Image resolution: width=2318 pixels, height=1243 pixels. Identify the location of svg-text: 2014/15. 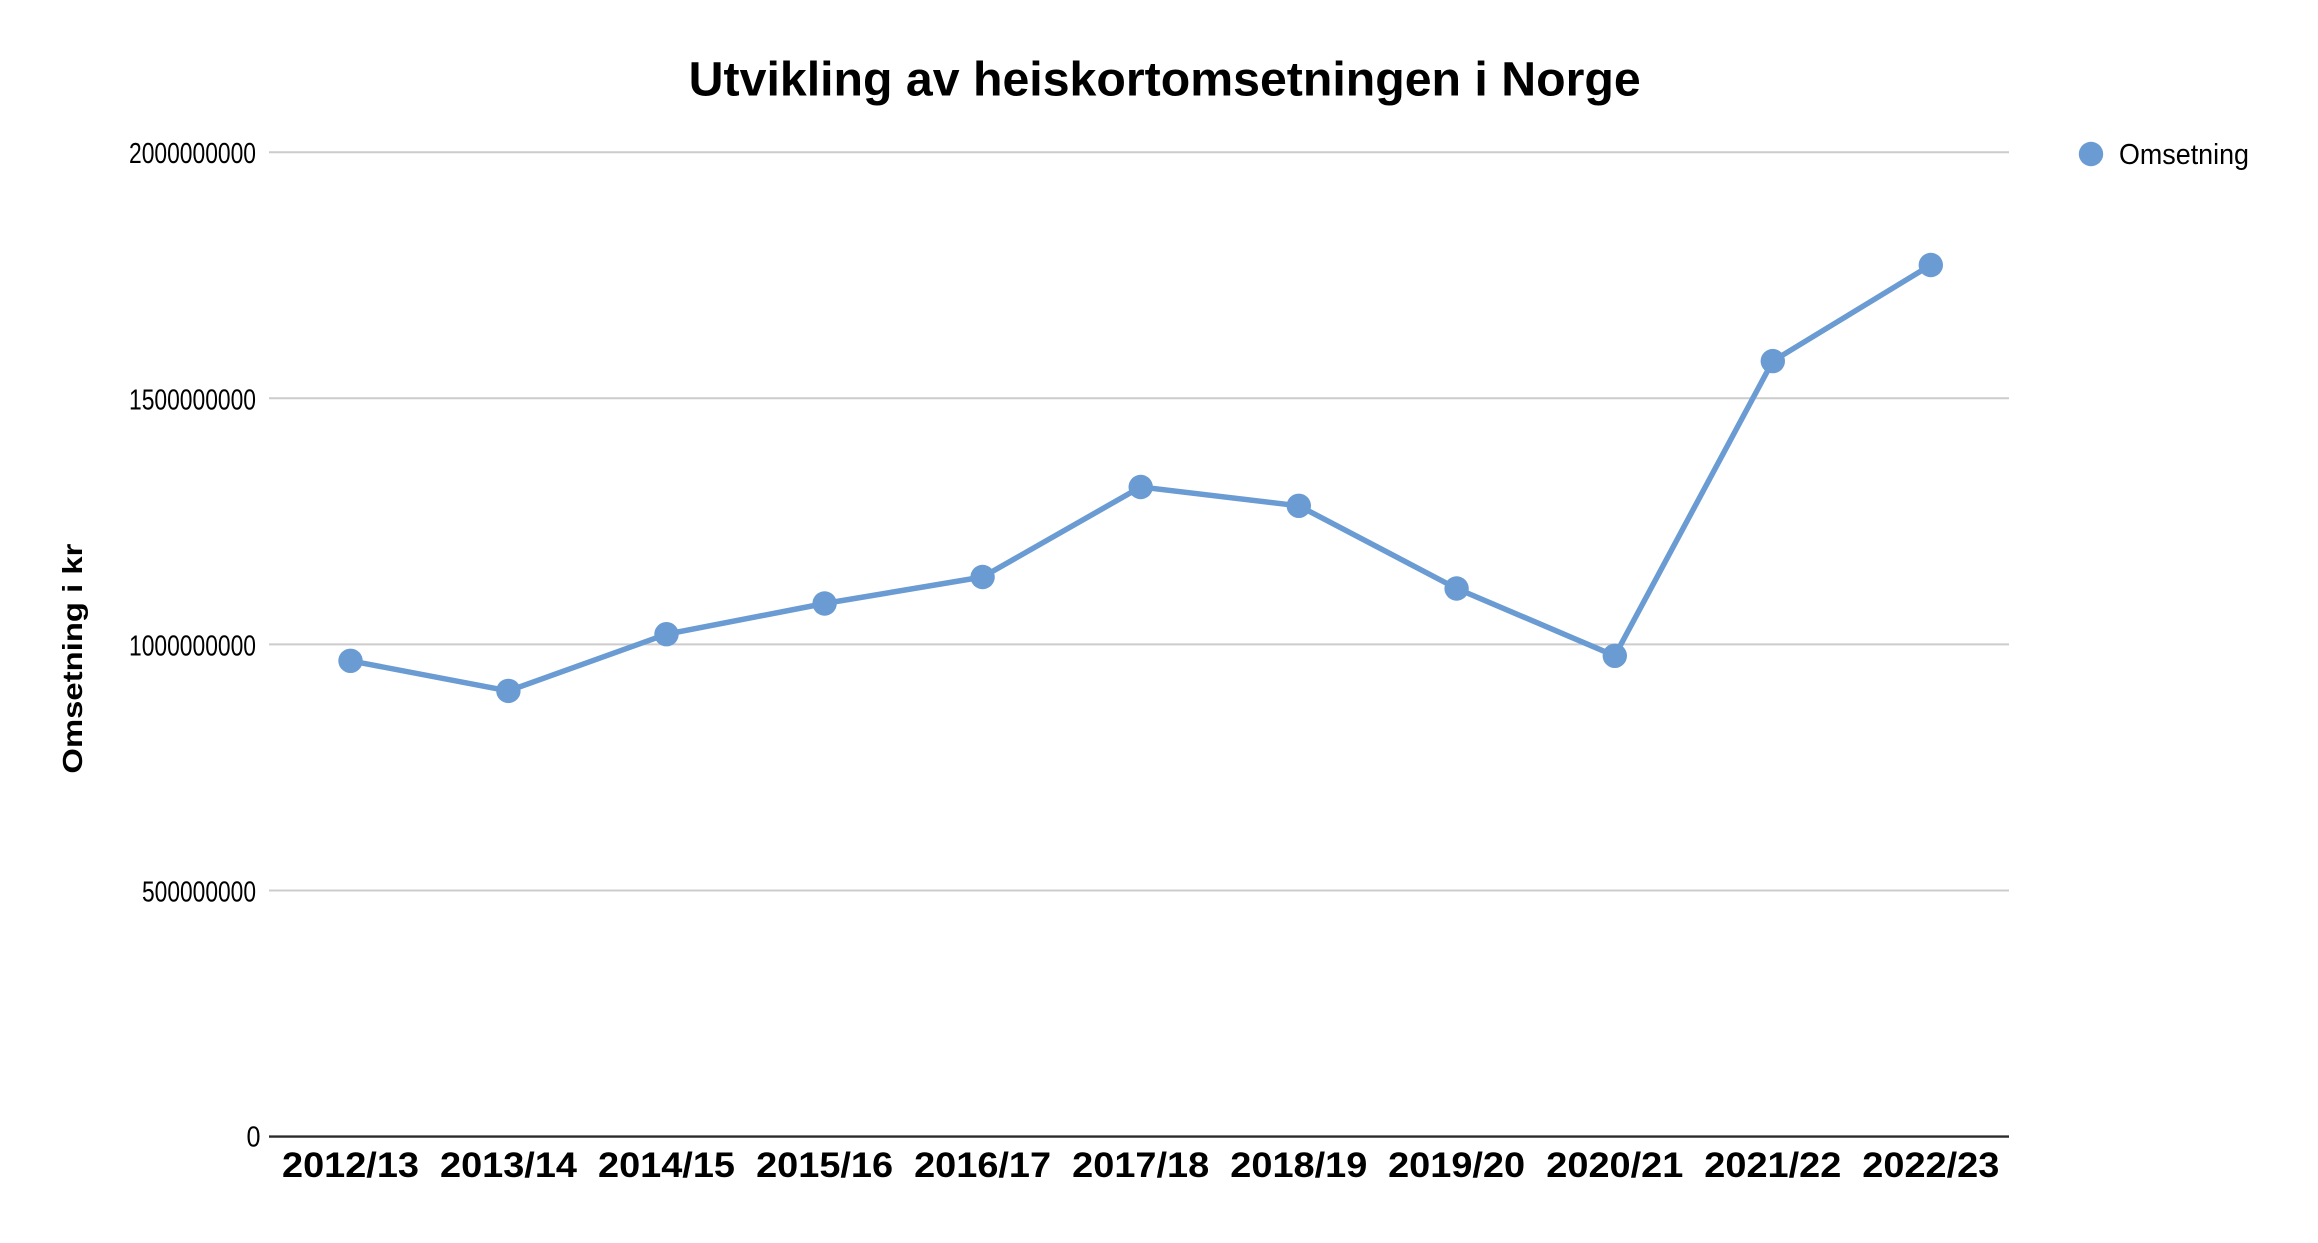
(666, 1165).